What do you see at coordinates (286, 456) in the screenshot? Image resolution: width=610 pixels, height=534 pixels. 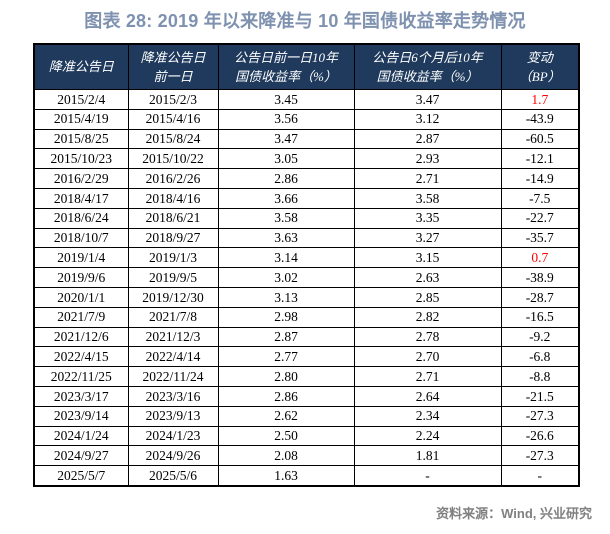 I see `cell-yield_before: 2.08` at bounding box center [286, 456].